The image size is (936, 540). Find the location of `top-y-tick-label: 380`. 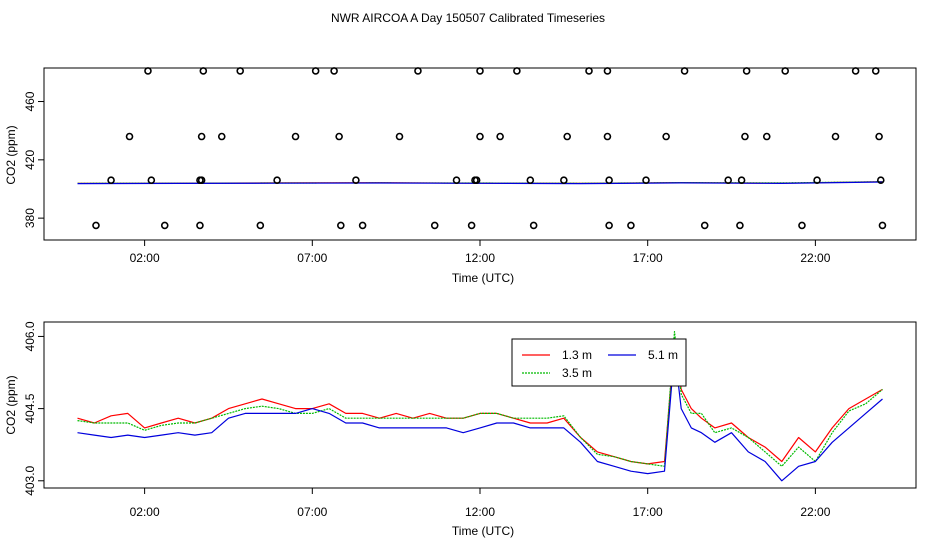

top-y-tick-label: 380 is located at coordinates (30, 218).